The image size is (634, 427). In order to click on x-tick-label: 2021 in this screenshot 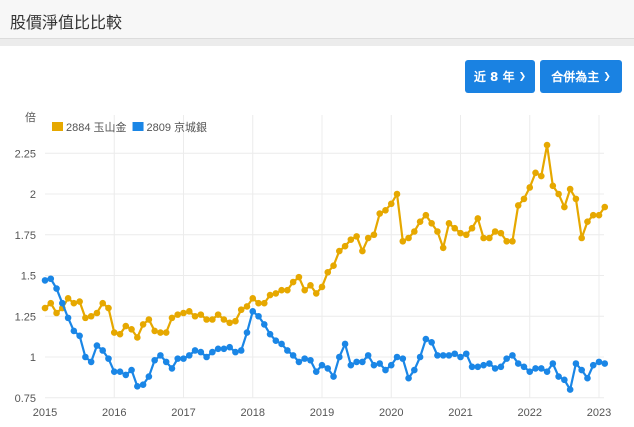, I will do `click(460, 413)`.